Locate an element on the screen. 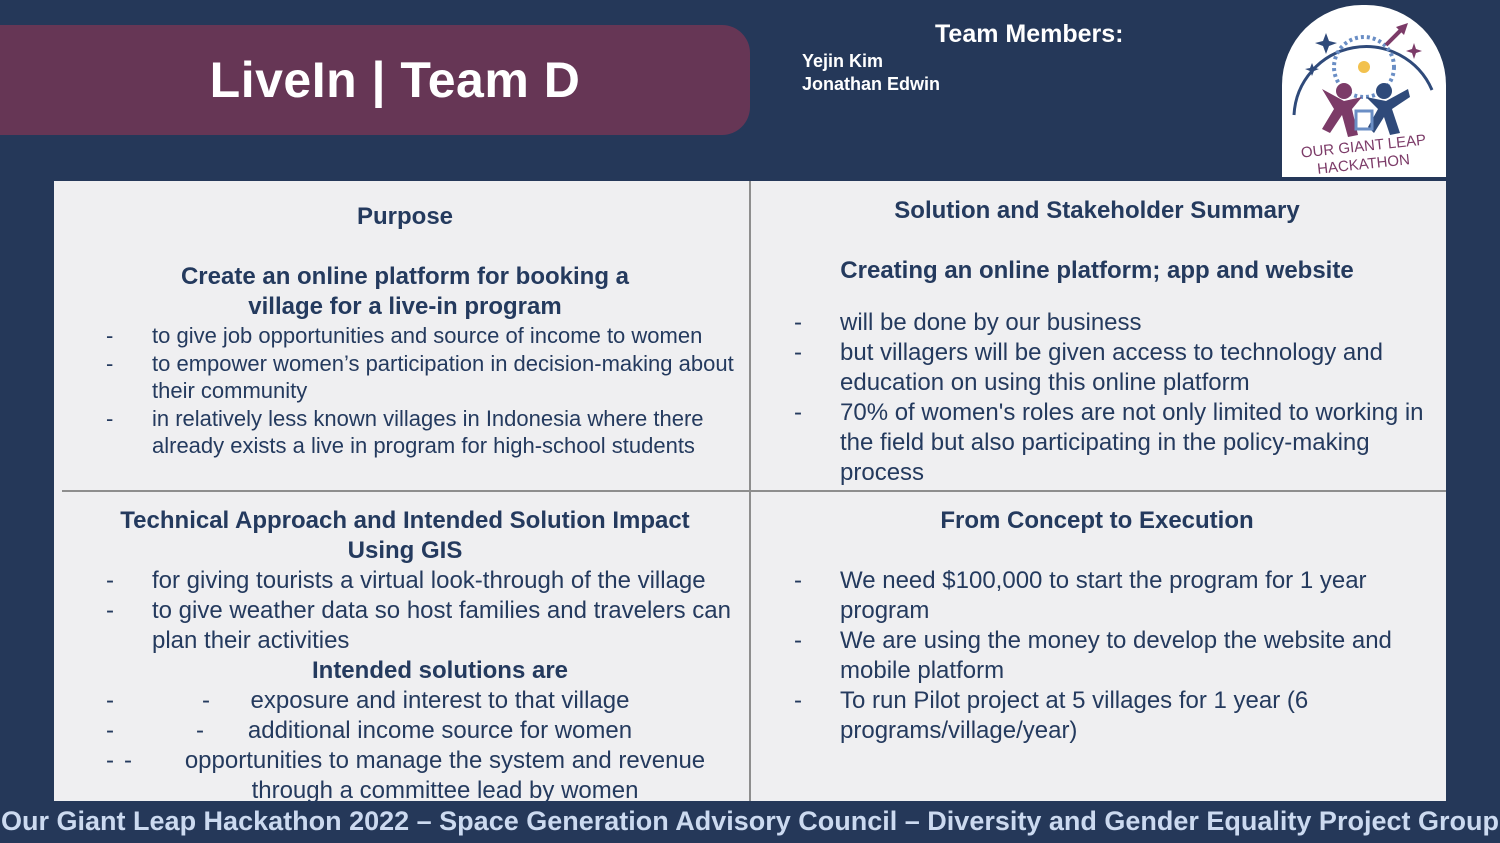  list-item: -additional income source for women is located at coordinates (405, 731).